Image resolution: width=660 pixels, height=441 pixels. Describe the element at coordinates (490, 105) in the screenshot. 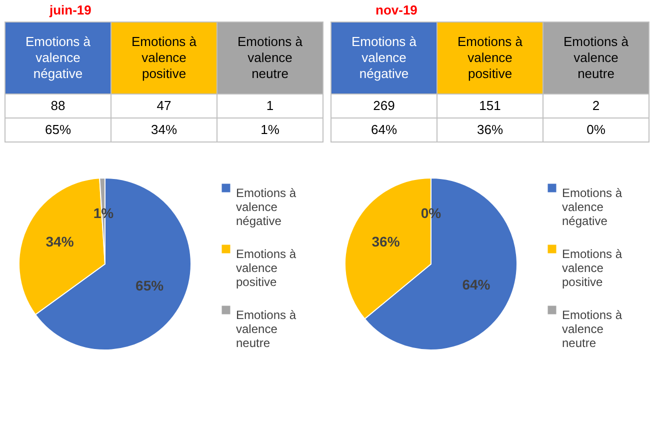

I see `text: 151` at that location.